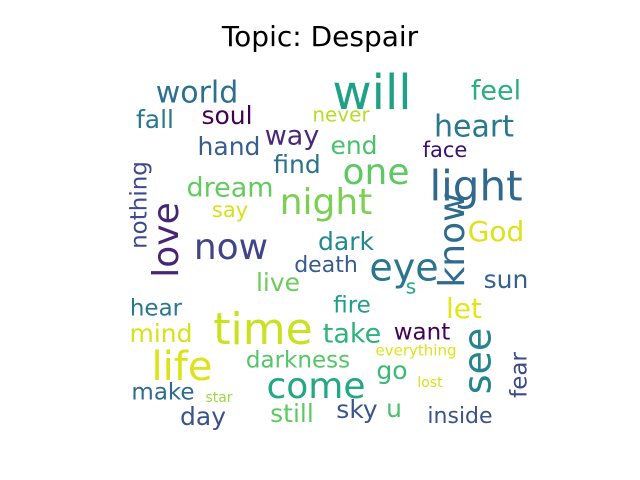 Image resolution: width=640 pixels, height=480 pixels. Describe the element at coordinates (474, 127) in the screenshot. I see `word-heart: heart` at that location.